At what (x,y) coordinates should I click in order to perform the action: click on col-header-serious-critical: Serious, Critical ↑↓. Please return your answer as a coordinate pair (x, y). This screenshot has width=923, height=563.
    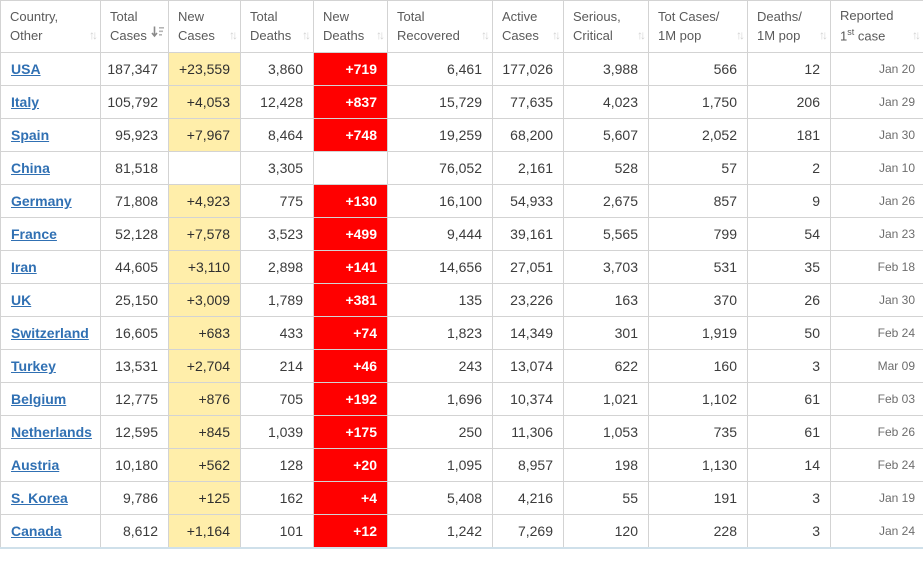
    Looking at the image, I should click on (606, 26).